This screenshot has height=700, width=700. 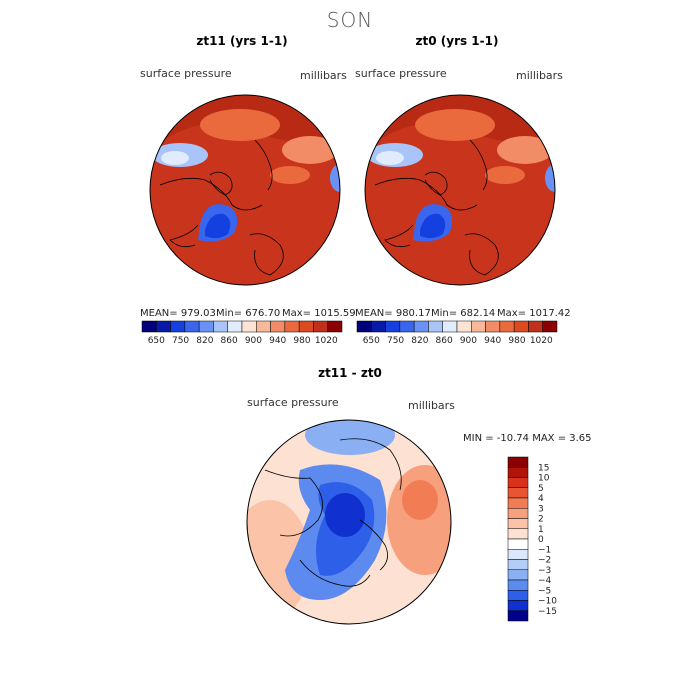 I want to click on panel2-colorbar-tick-label: 750, so click(x=395, y=341).